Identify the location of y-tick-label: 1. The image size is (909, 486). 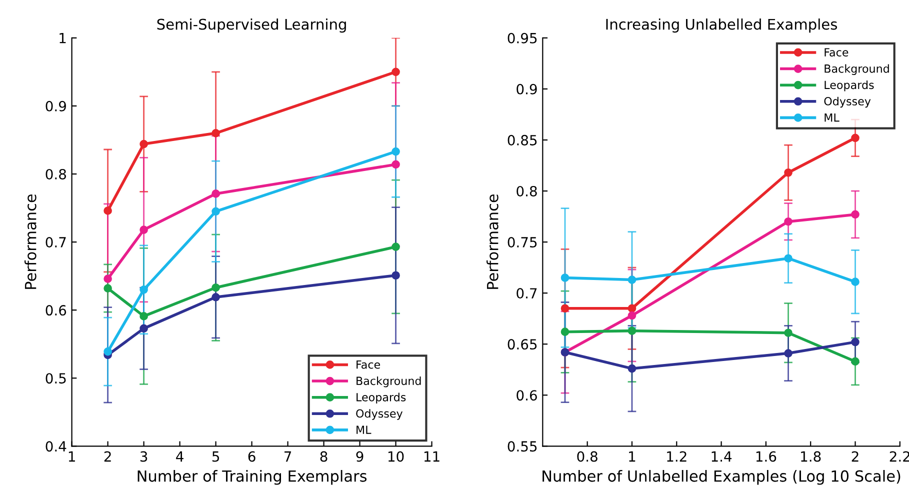
(63, 38).